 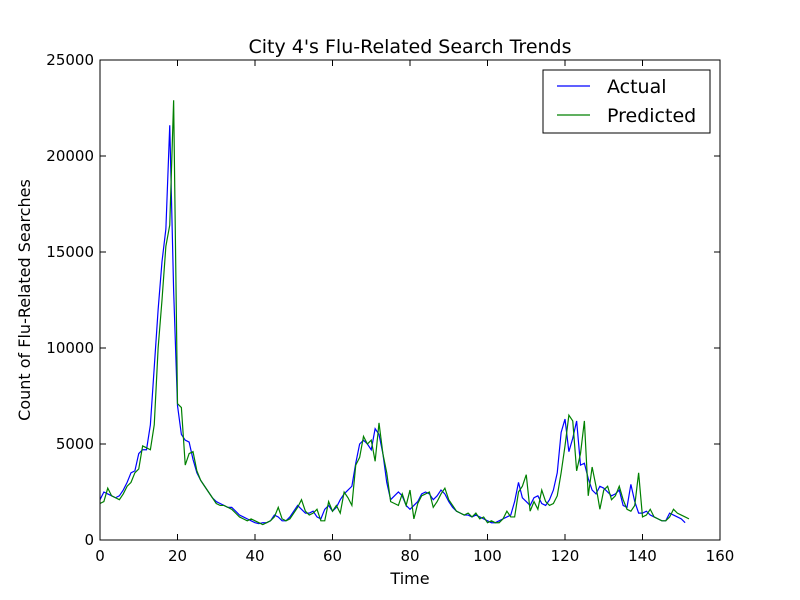 I want to click on x-tick-label: 60, so click(x=332, y=556).